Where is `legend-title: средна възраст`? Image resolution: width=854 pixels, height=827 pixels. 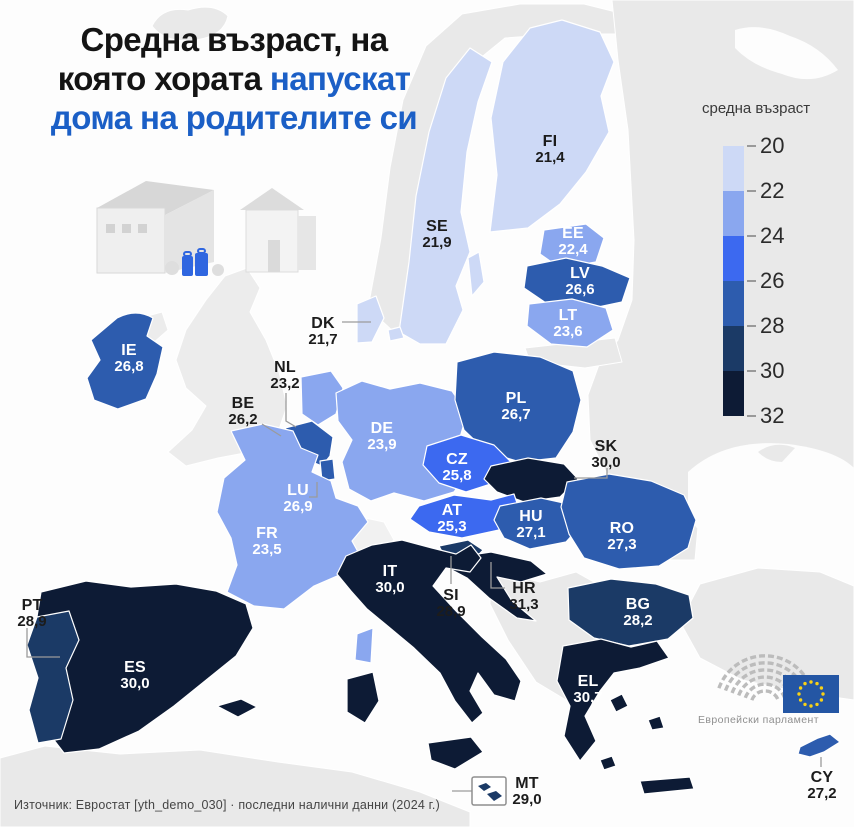
legend-title: средна възраст is located at coordinates (756, 108).